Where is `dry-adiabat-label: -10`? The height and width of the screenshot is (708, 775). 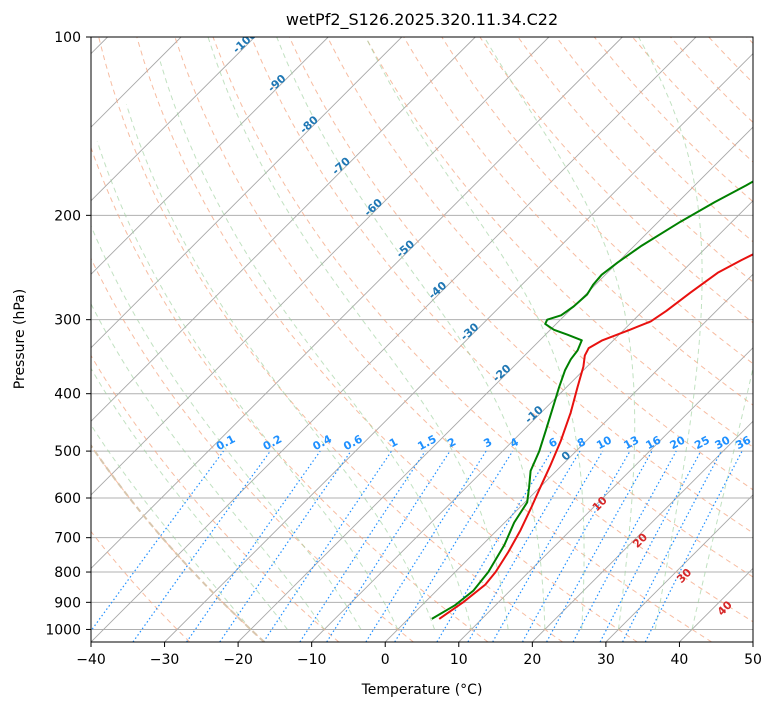 dry-adiabat-label: -10 is located at coordinates (534, 414).